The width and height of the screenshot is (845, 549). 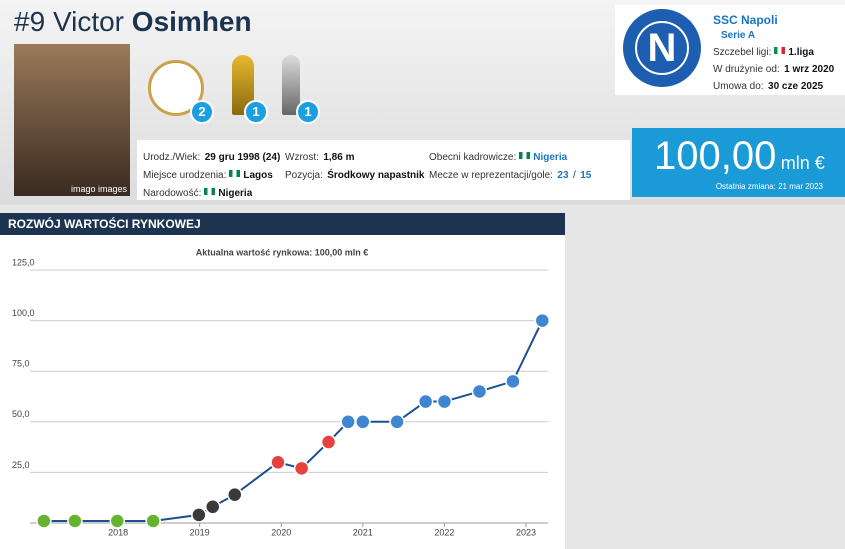 What do you see at coordinates (715, 156) in the screenshot?
I see `value-amount: 100,00` at bounding box center [715, 156].